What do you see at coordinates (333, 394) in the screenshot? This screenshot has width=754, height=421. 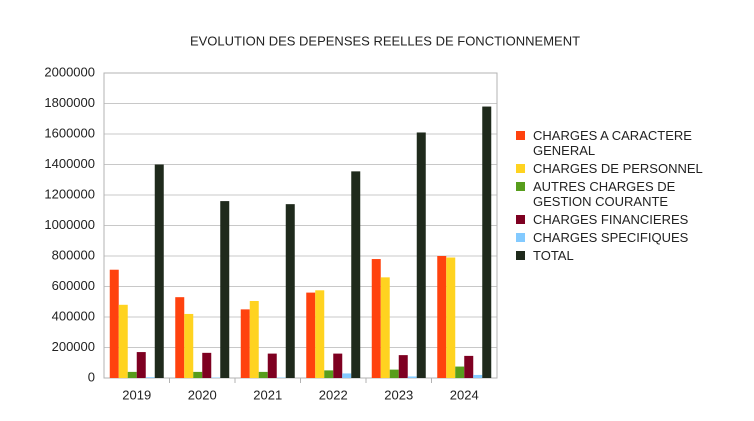 I see `x-tick-label: 2022` at bounding box center [333, 394].